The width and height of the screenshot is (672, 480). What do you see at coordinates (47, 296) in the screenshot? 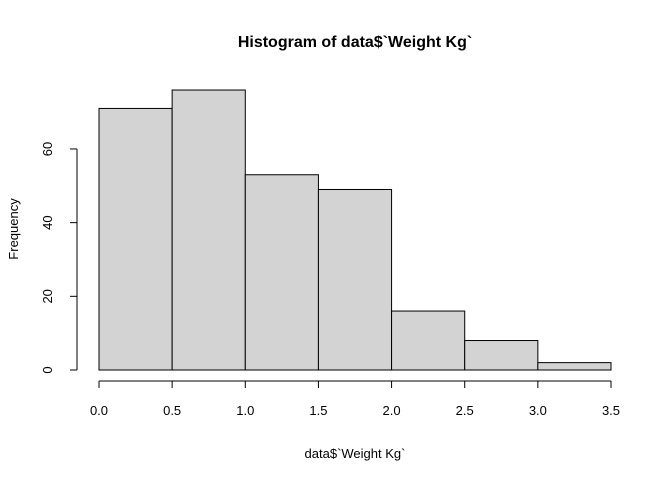
I see `y-tick-label: 20` at bounding box center [47, 296].